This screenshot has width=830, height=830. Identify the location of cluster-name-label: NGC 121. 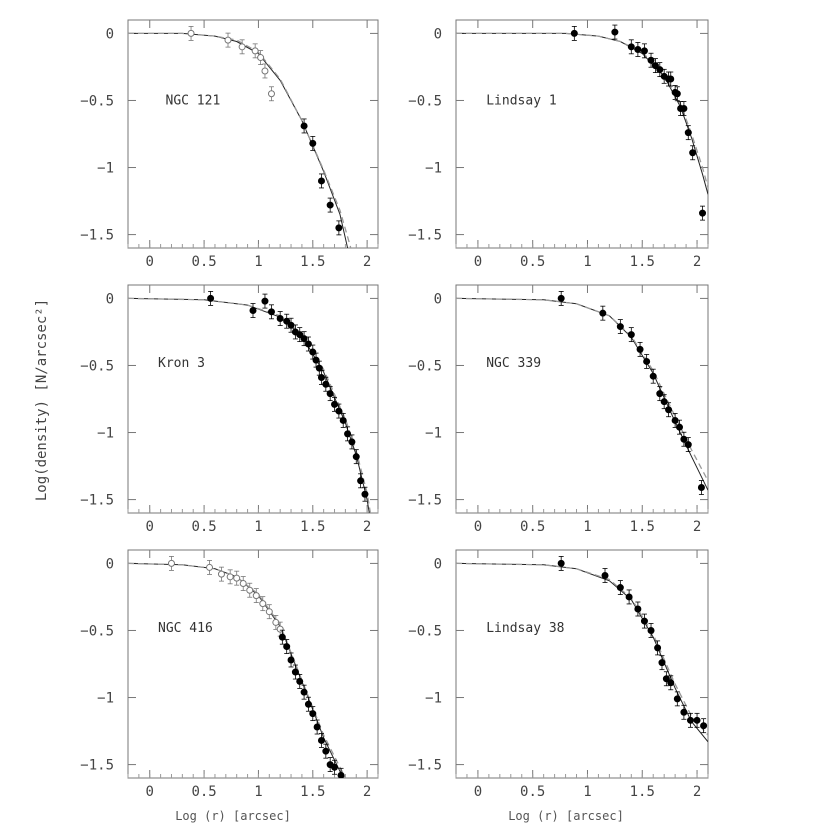
(193, 100).